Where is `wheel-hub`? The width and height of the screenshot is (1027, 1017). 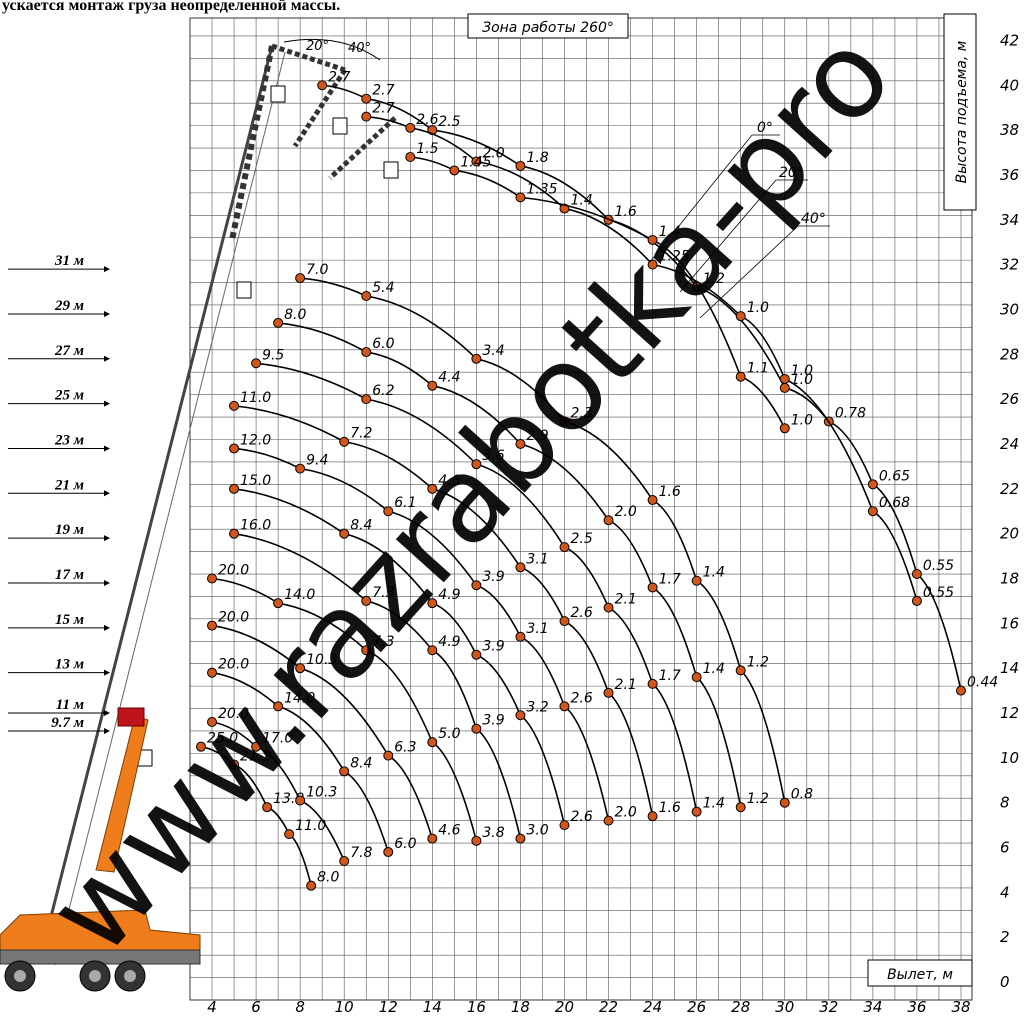 wheel-hub is located at coordinates (95, 976).